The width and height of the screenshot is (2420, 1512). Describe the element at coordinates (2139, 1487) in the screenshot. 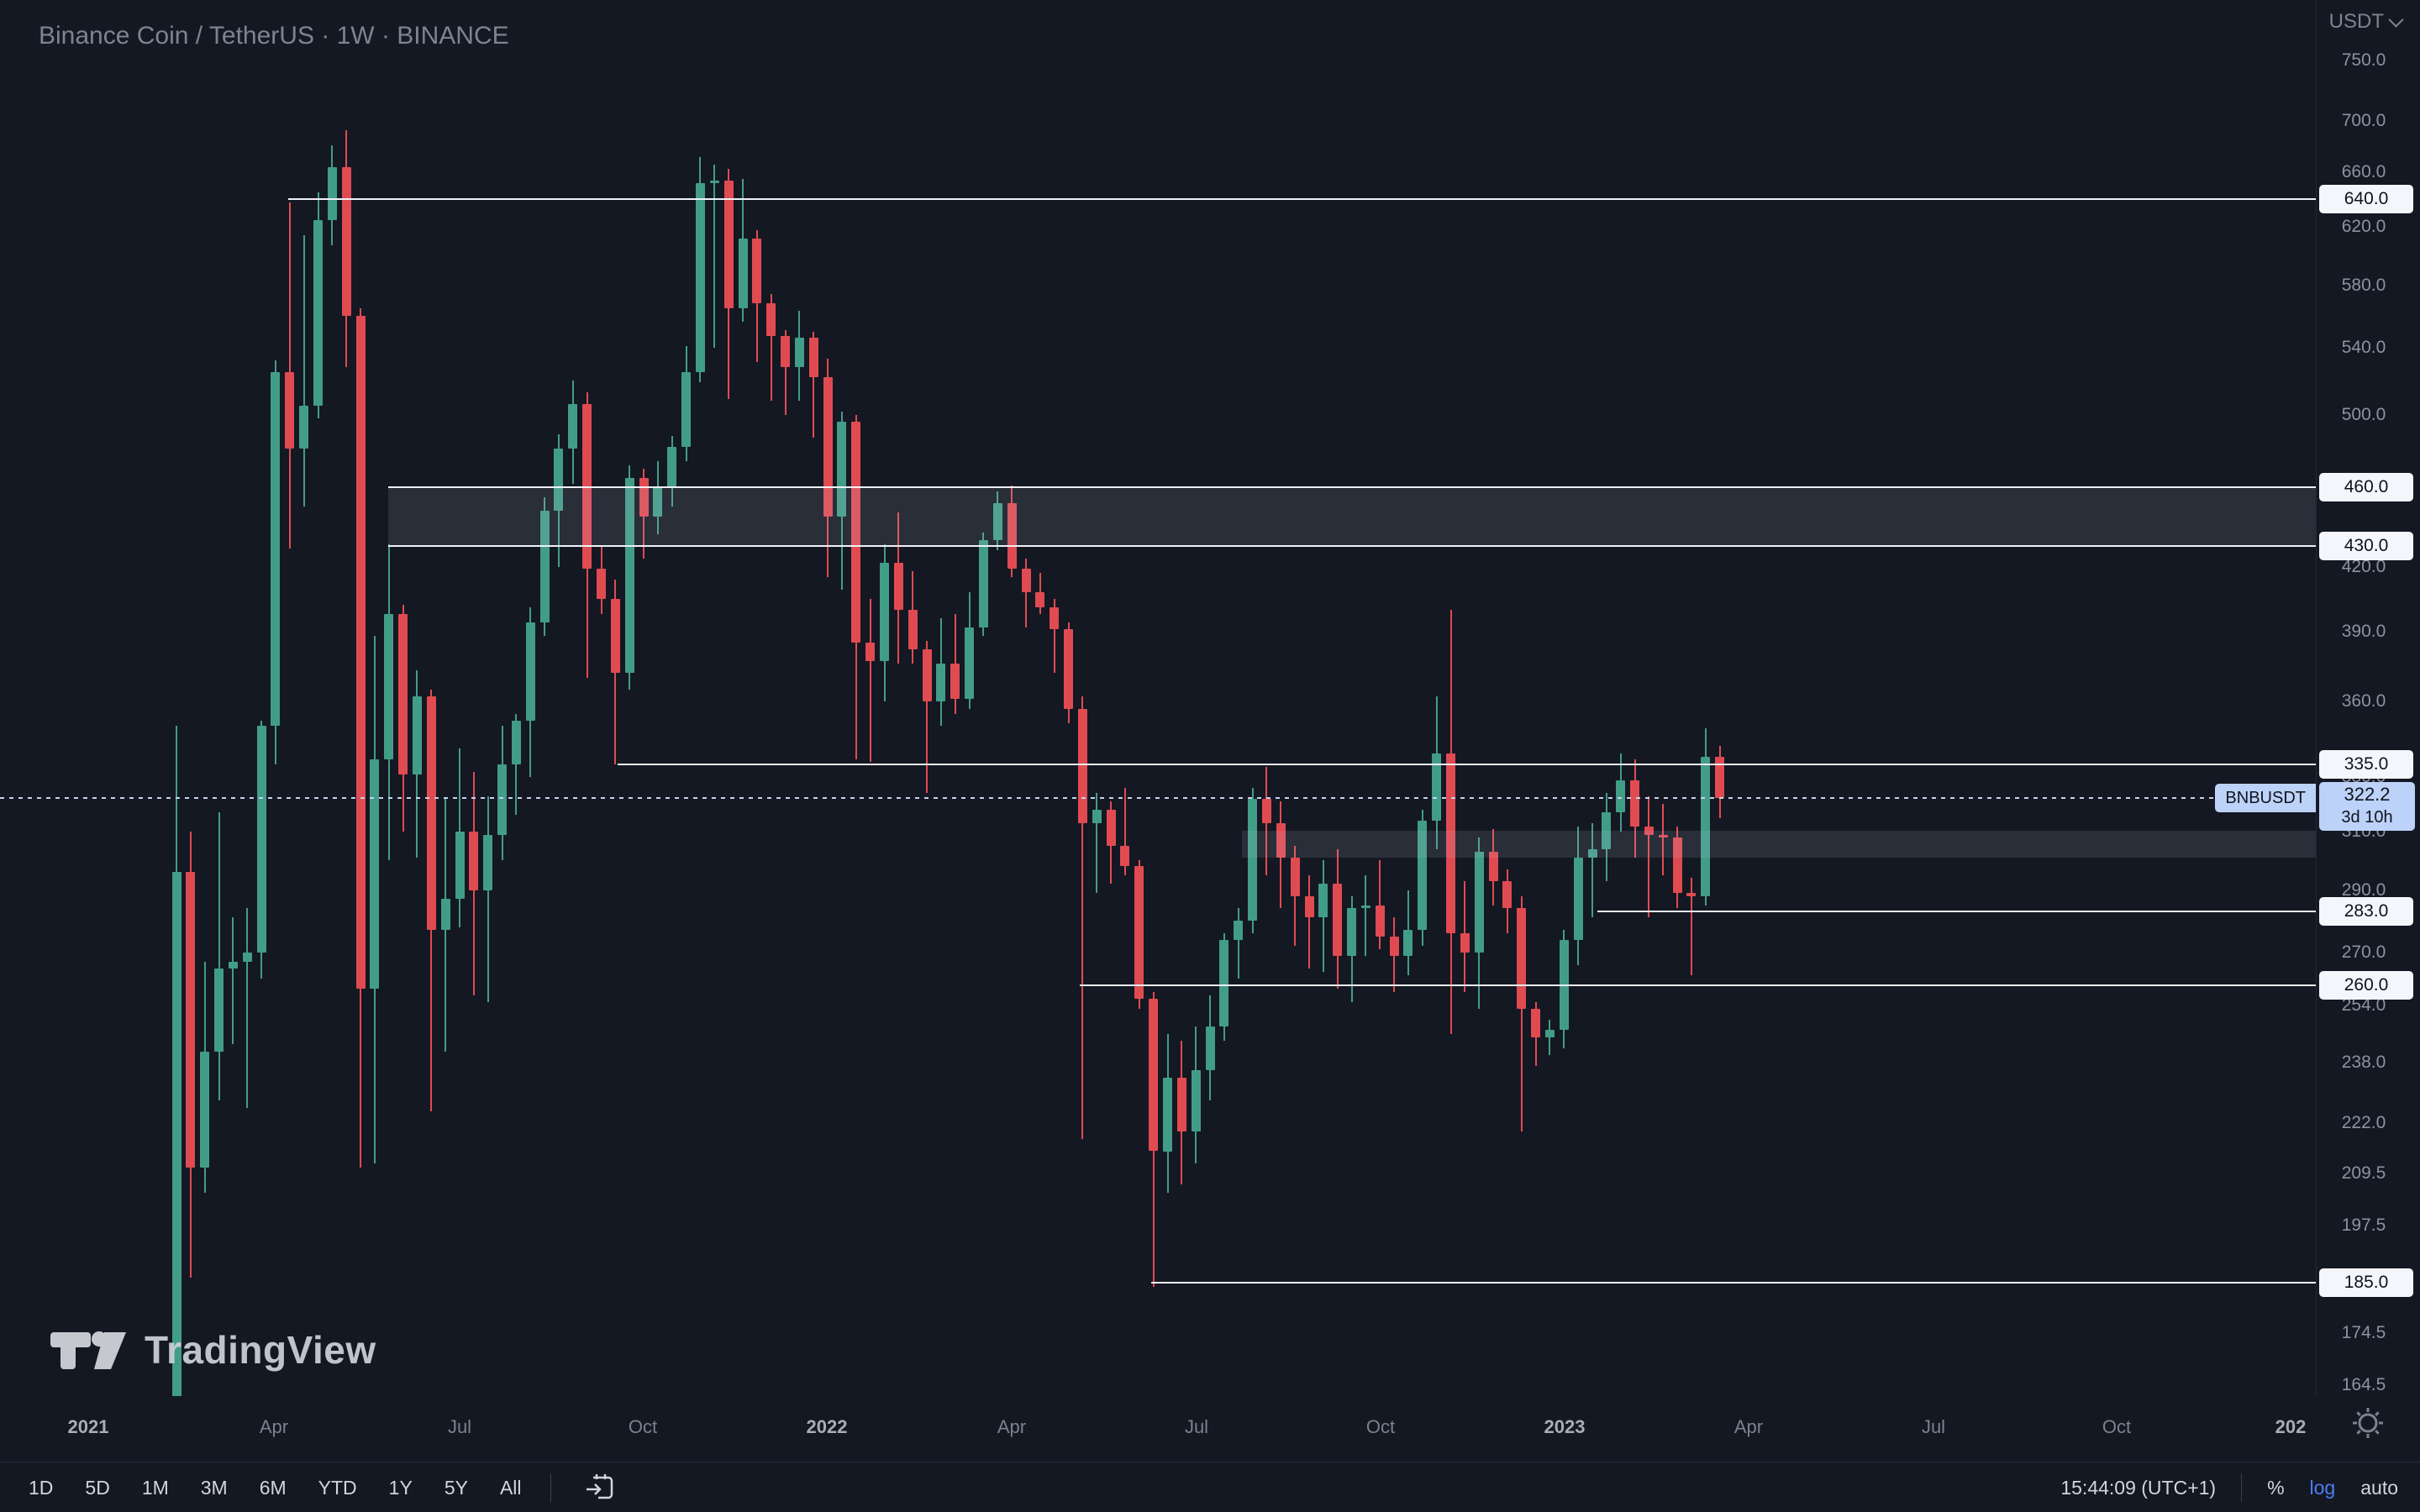

I see `clock: 15:44:09 (UTC+1)` at that location.